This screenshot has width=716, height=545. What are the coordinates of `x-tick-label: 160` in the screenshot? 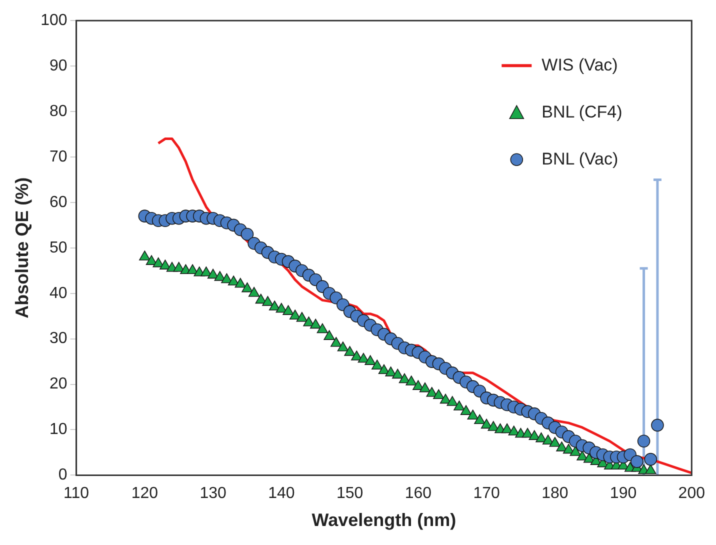 It's located at (418, 493).